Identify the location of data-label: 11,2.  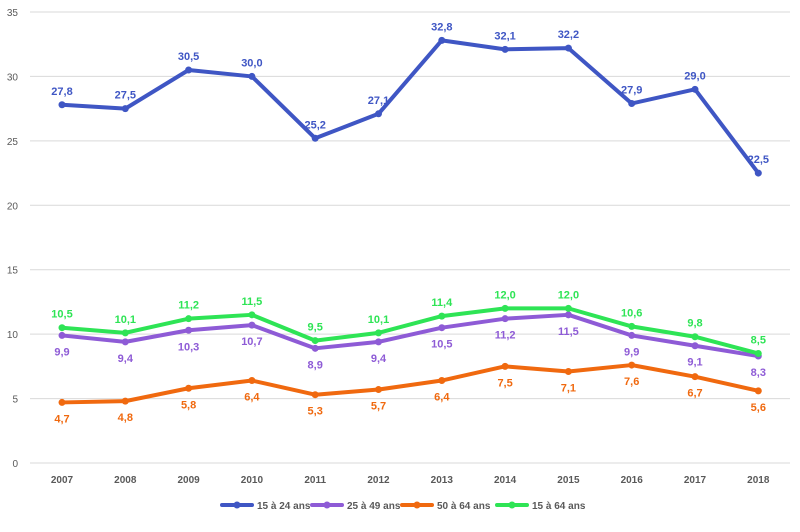
(188, 306).